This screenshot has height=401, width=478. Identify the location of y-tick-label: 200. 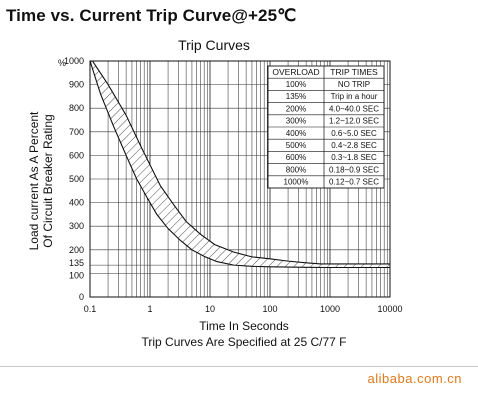
(76, 250).